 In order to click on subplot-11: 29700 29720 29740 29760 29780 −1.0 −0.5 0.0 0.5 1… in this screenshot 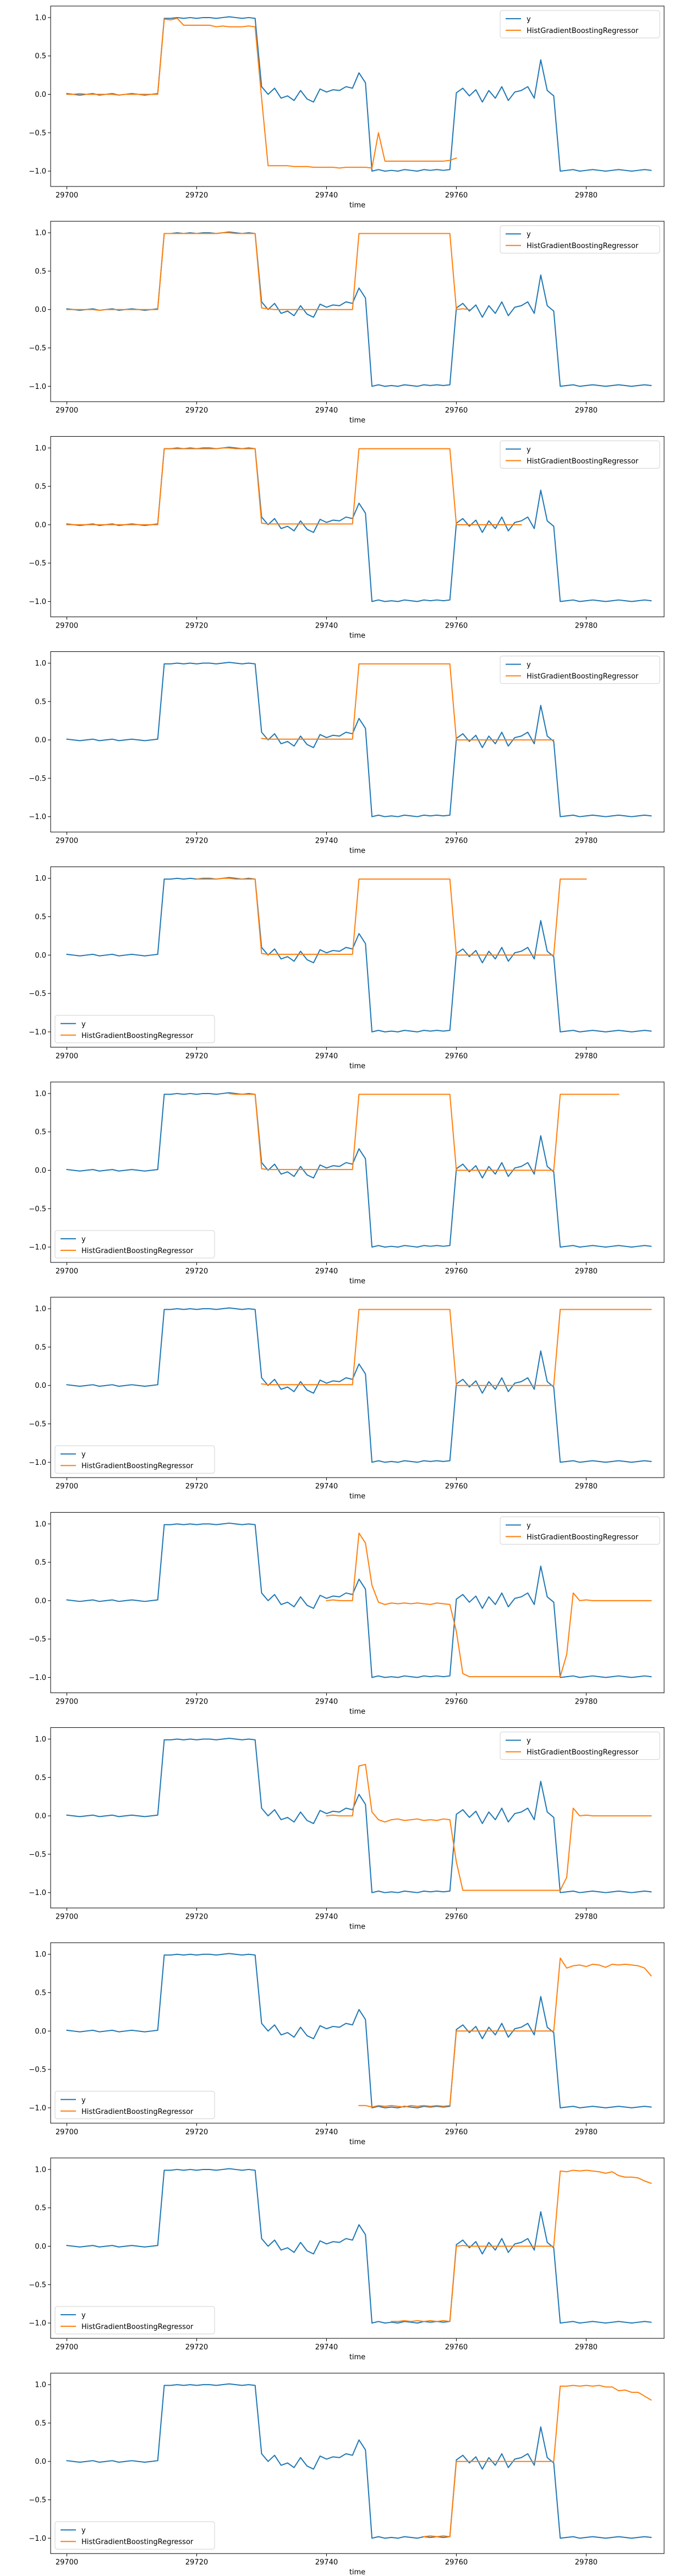, I will do `click(347, 2259)`.